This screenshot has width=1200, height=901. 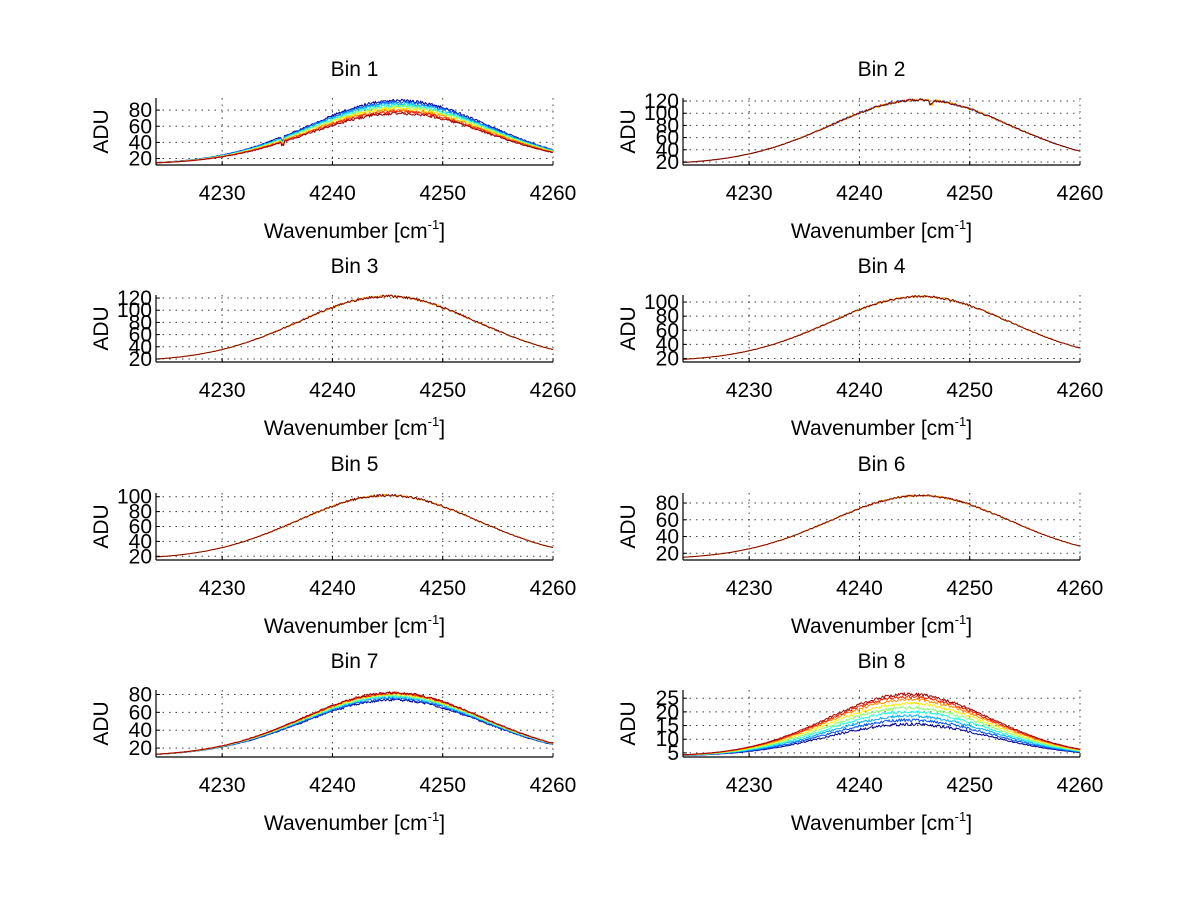 I want to click on y-tick-label: 15, so click(x=667, y=726).